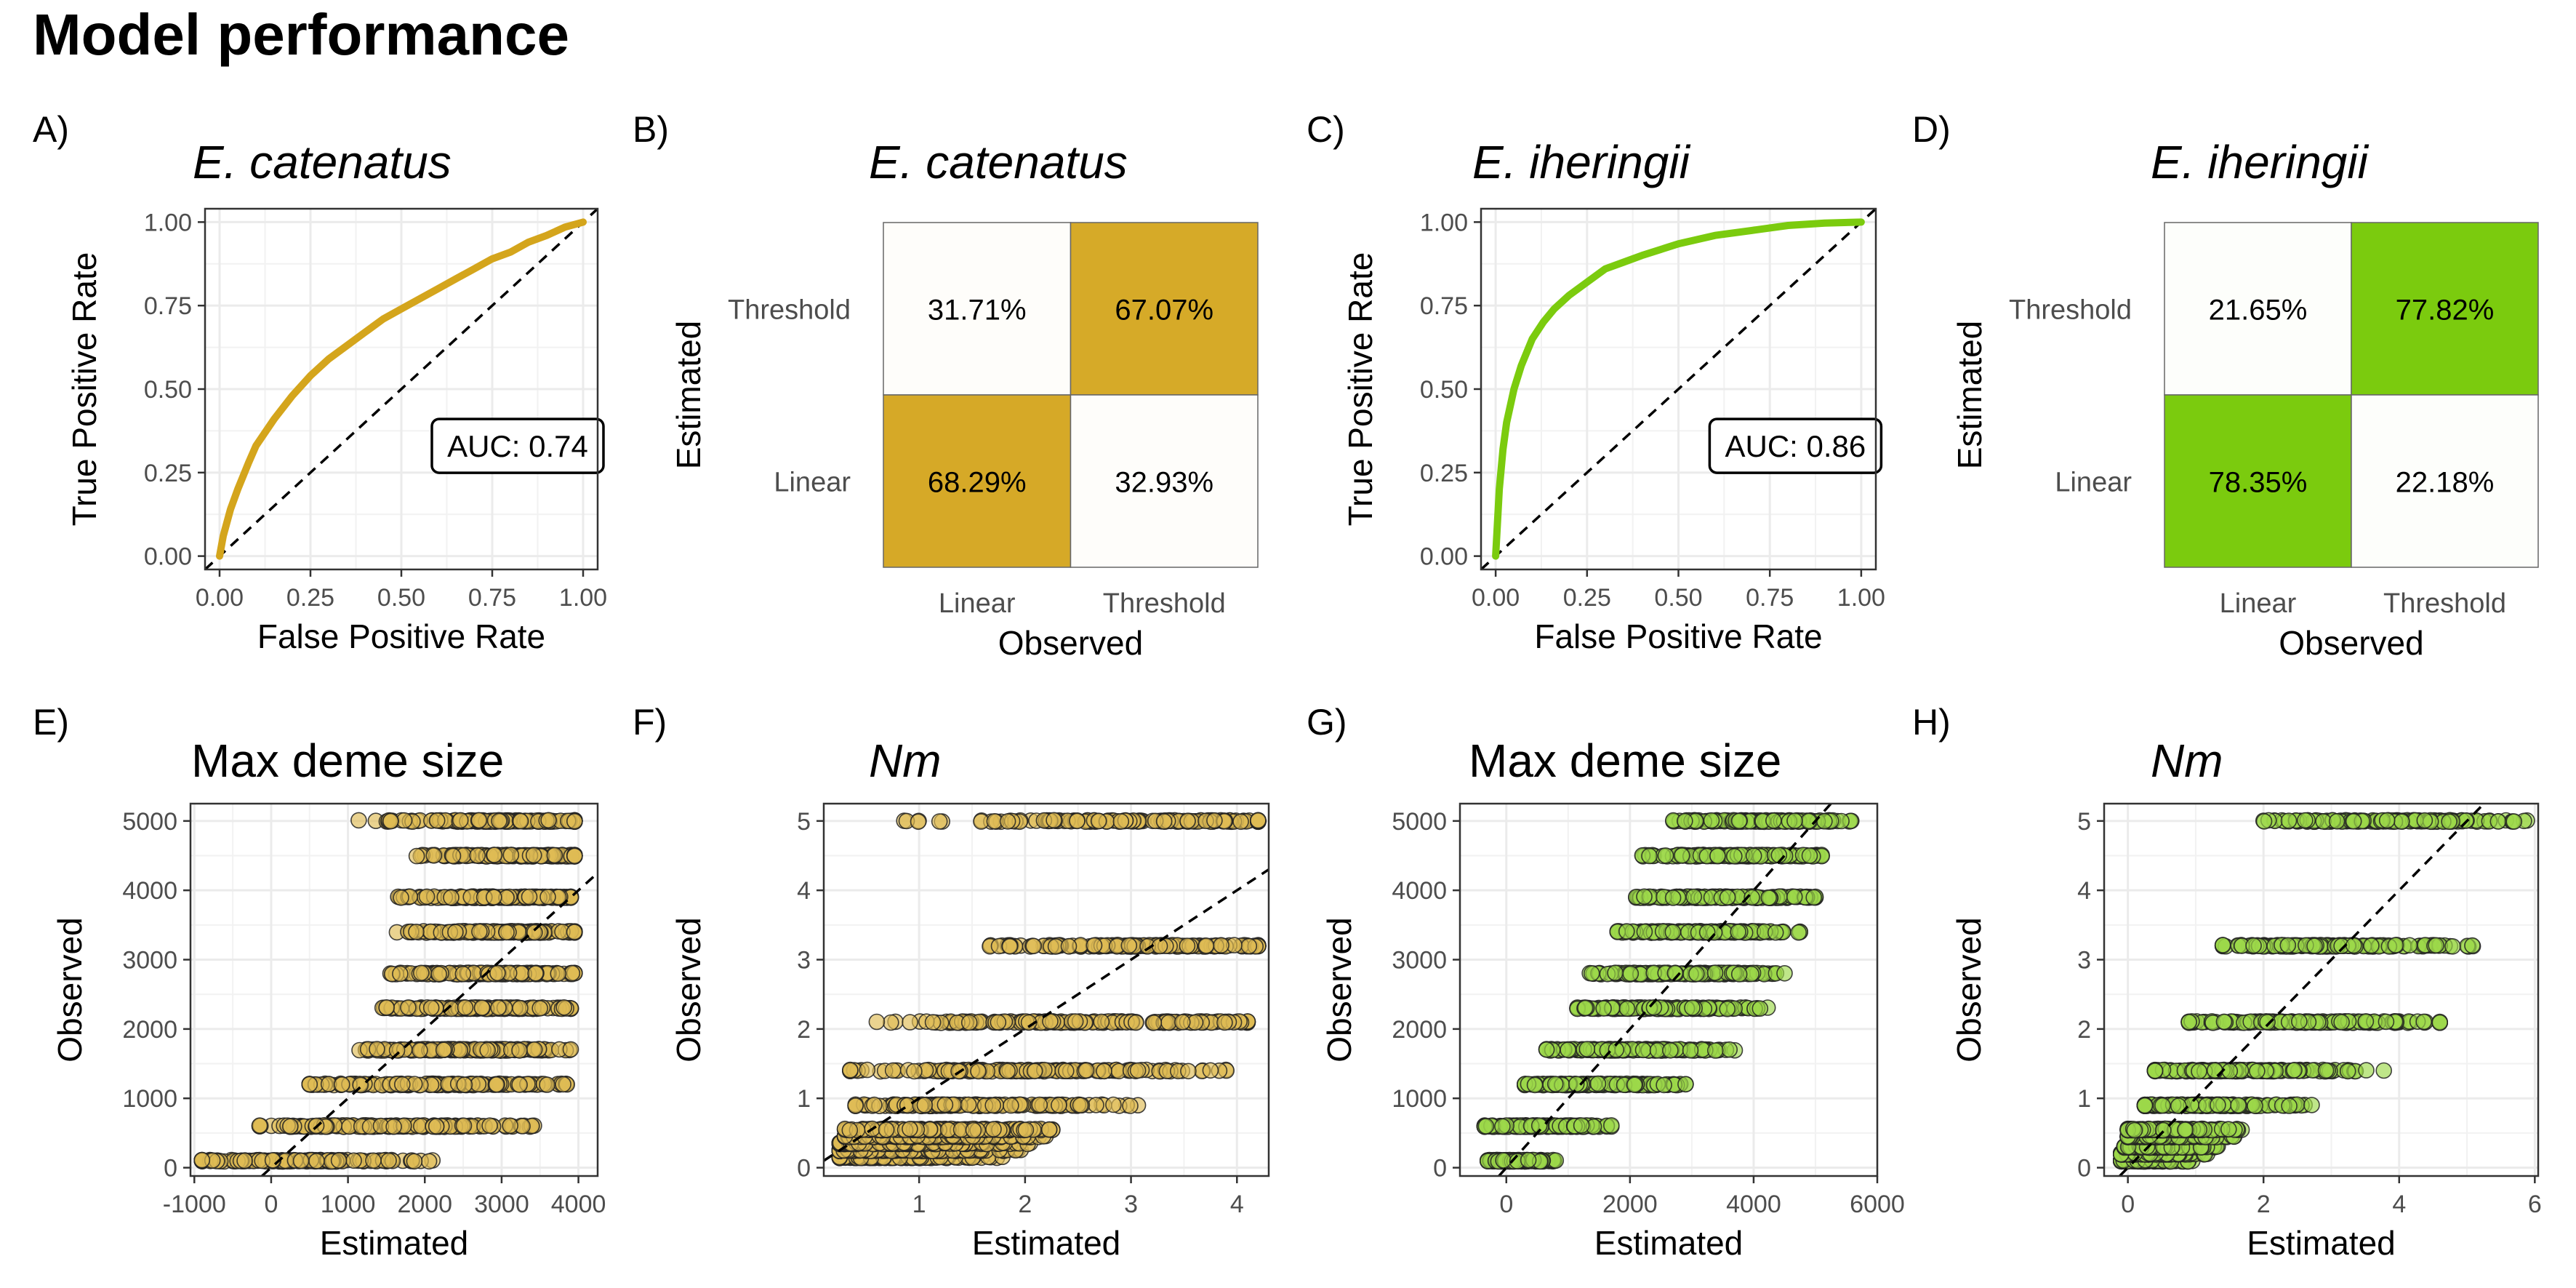 This screenshot has width=2576, height=1288. What do you see at coordinates (51, 129) in the screenshot?
I see `panel-label: A)` at bounding box center [51, 129].